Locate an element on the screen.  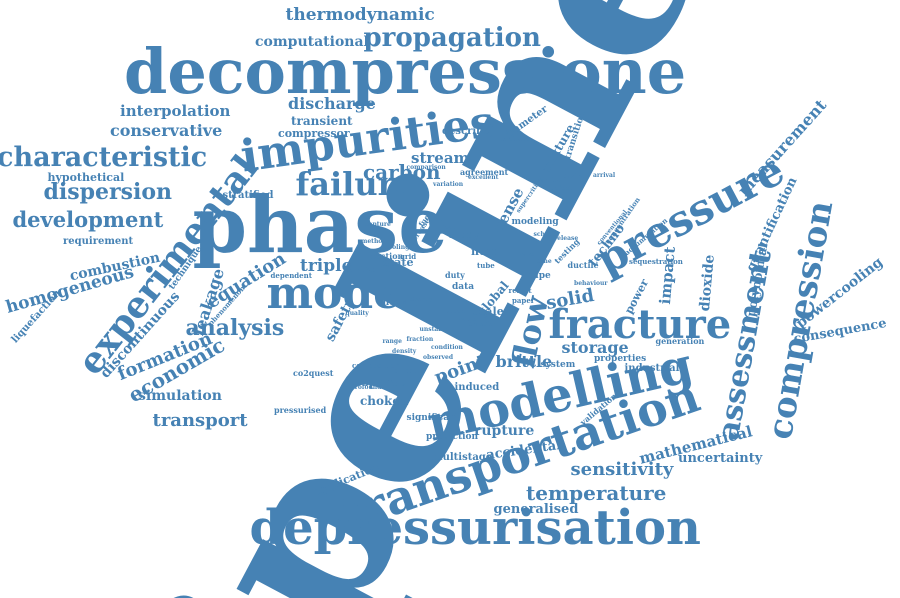
word-study: study is located at coordinates (464, 235).